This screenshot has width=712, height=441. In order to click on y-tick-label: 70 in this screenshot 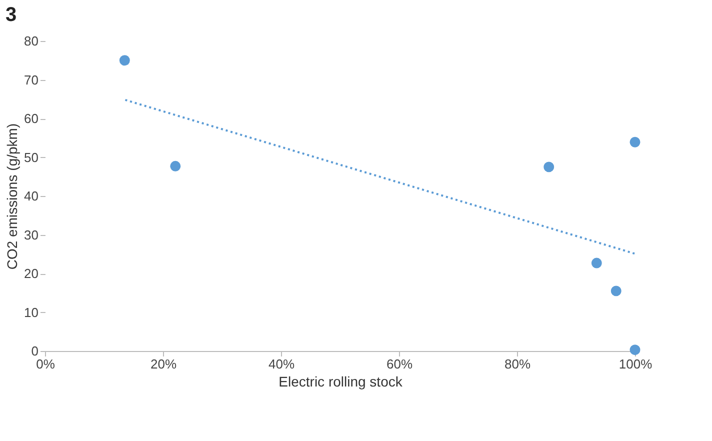, I will do `click(31, 80)`.